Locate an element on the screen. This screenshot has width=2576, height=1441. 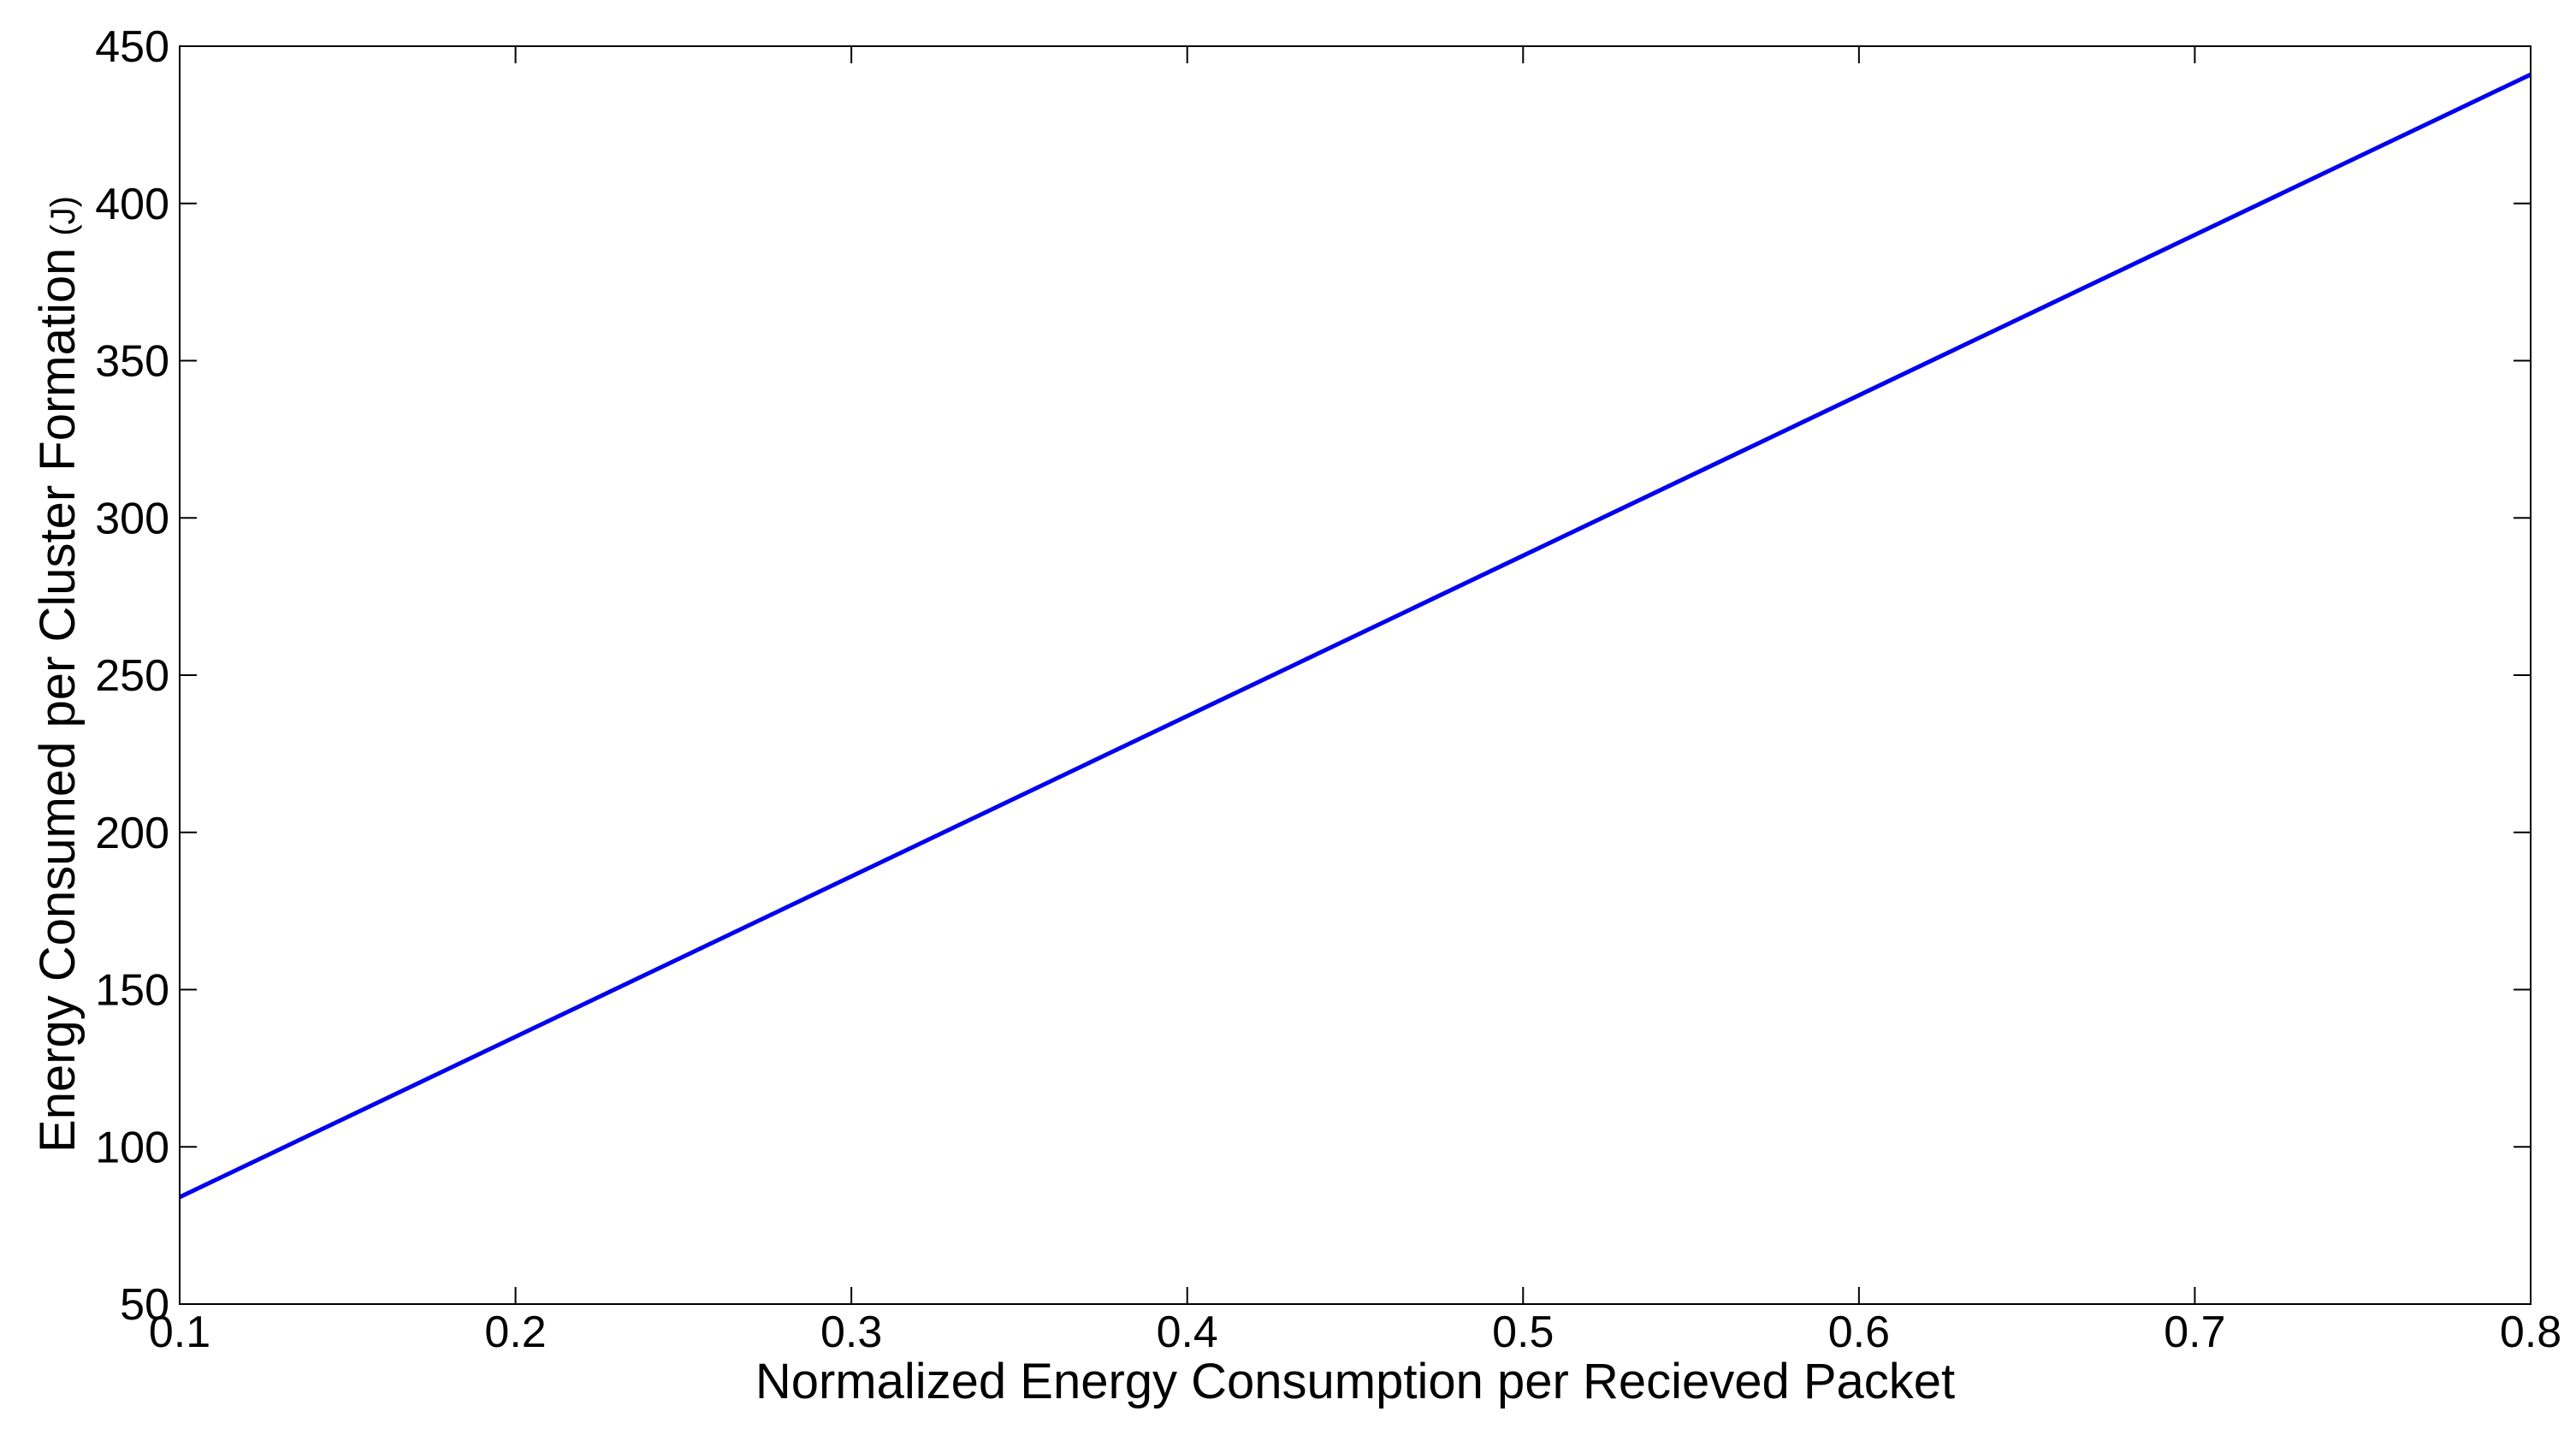
y-axis-label-unit: (J) is located at coordinates (63, 216).